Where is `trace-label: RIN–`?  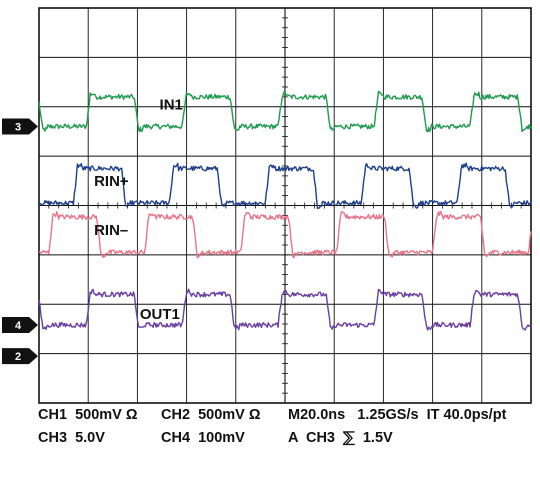
trace-label: RIN– is located at coordinates (111, 230).